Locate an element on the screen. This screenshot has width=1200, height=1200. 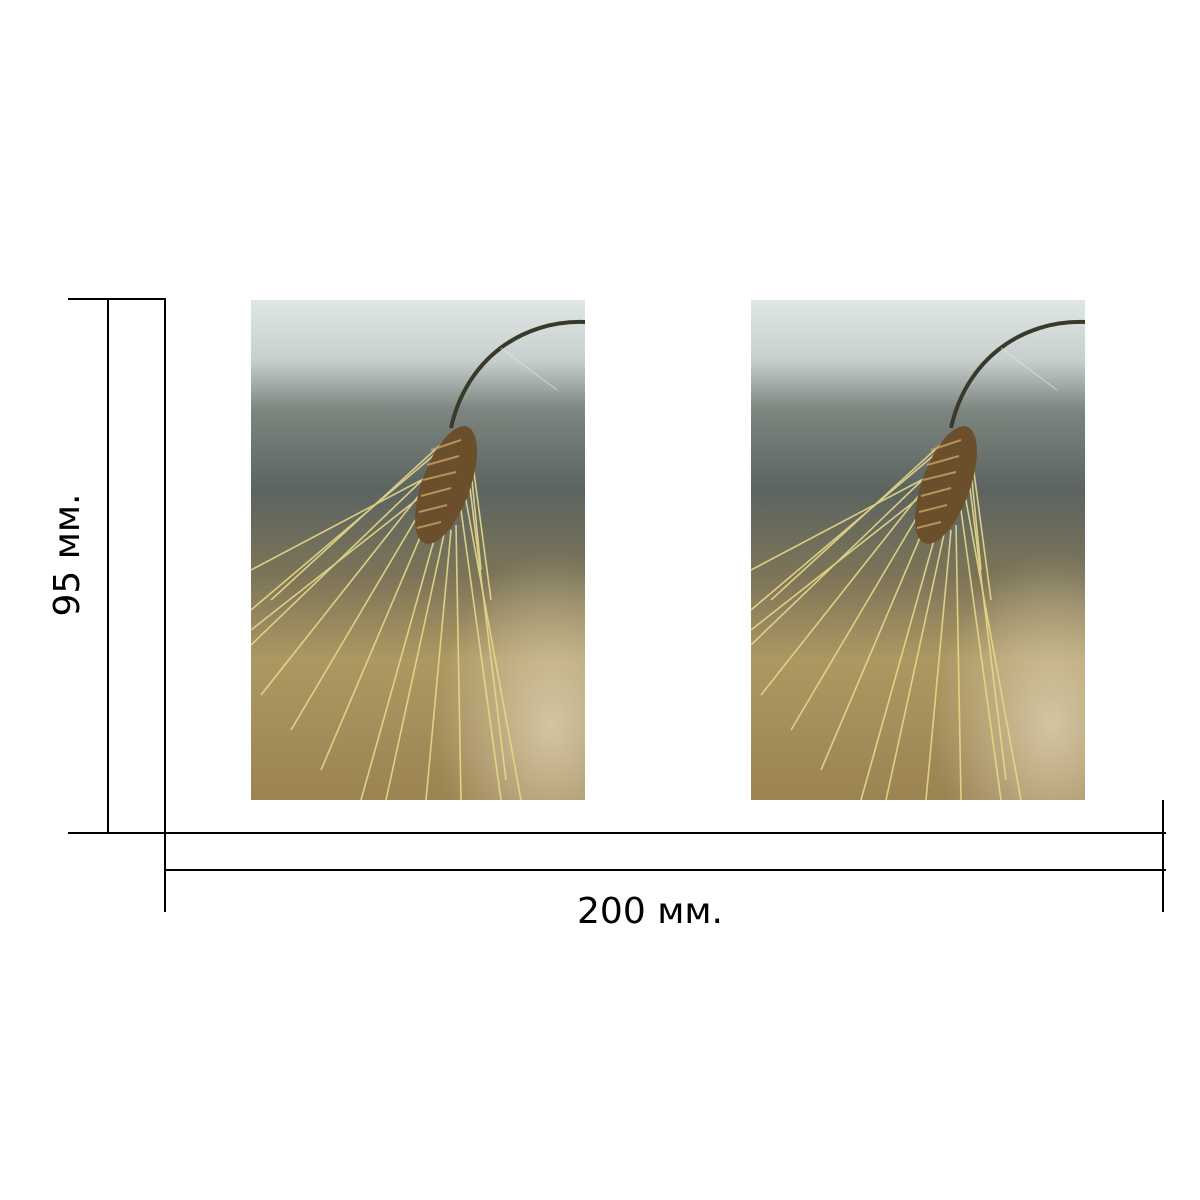
photo-panel-right is located at coordinates (918, 550).